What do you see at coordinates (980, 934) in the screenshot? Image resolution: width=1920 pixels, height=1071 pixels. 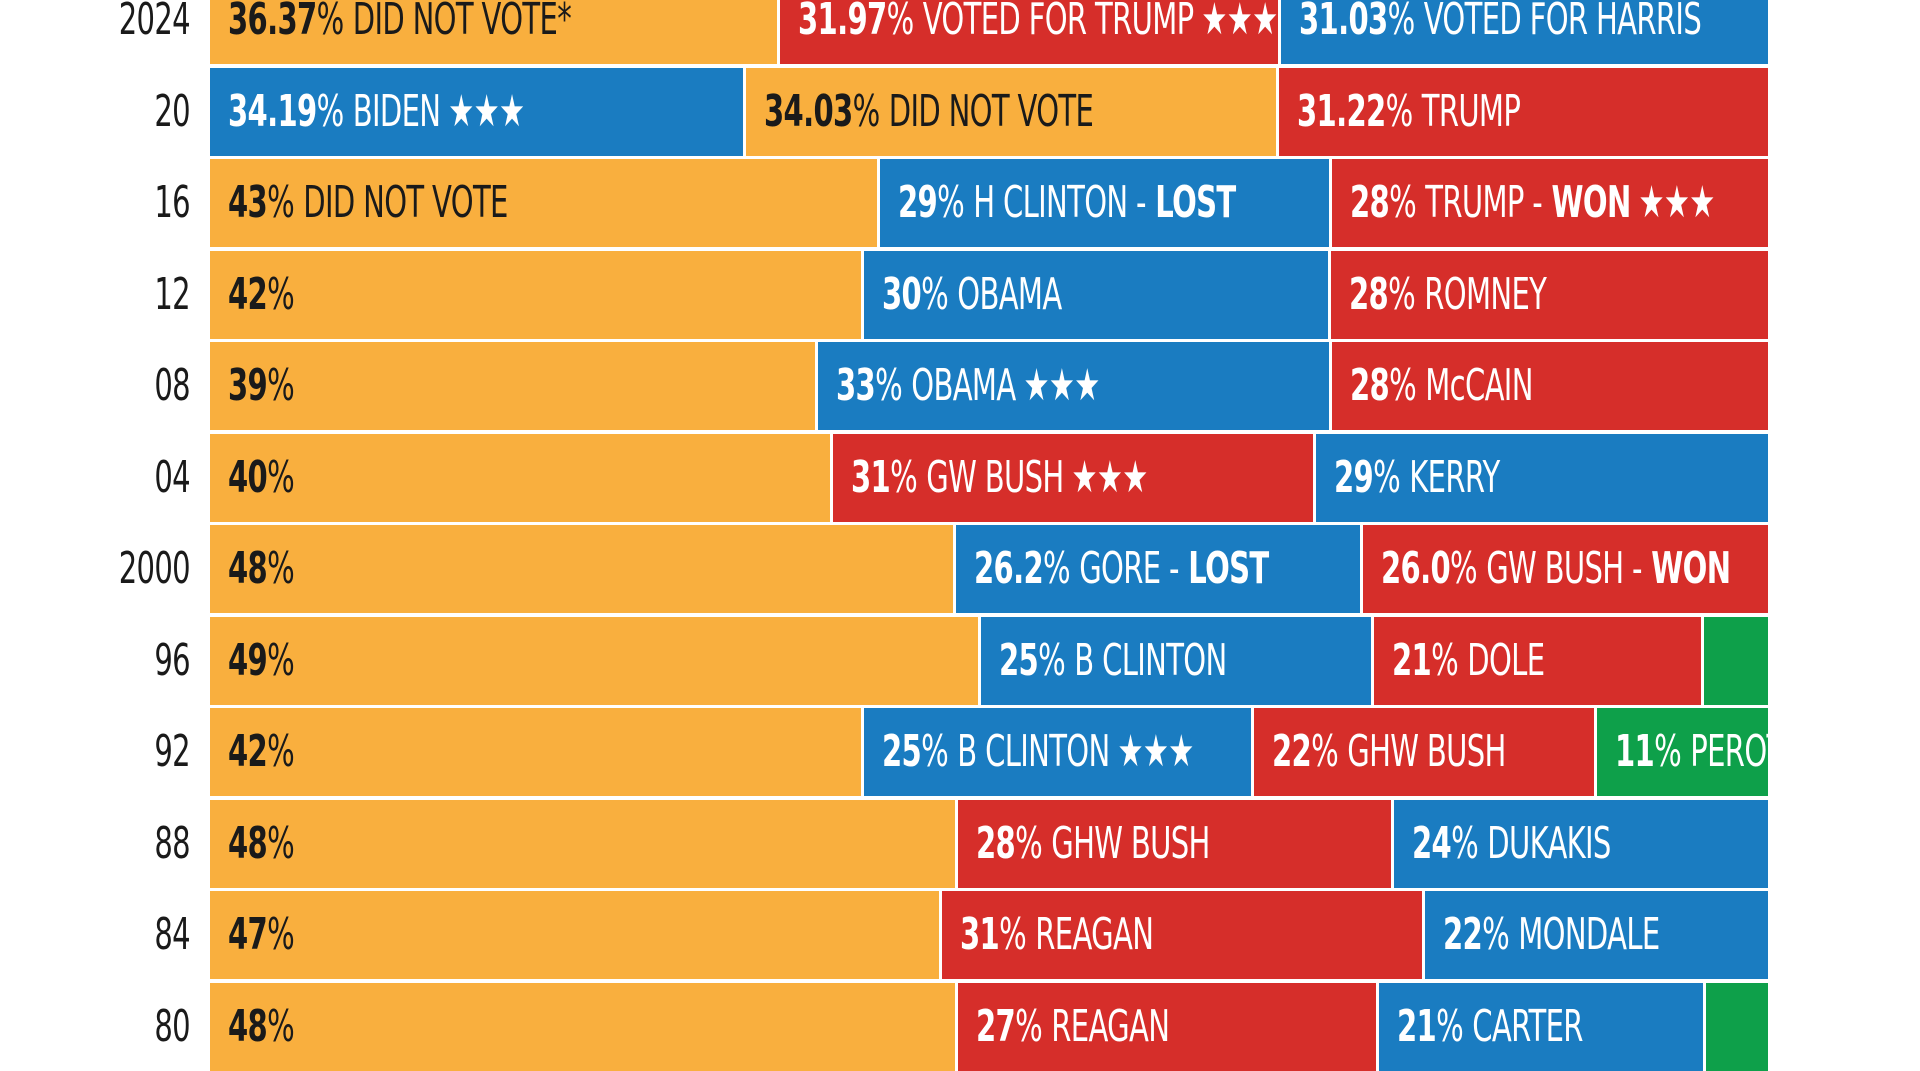 I see `percent-value: 31` at bounding box center [980, 934].